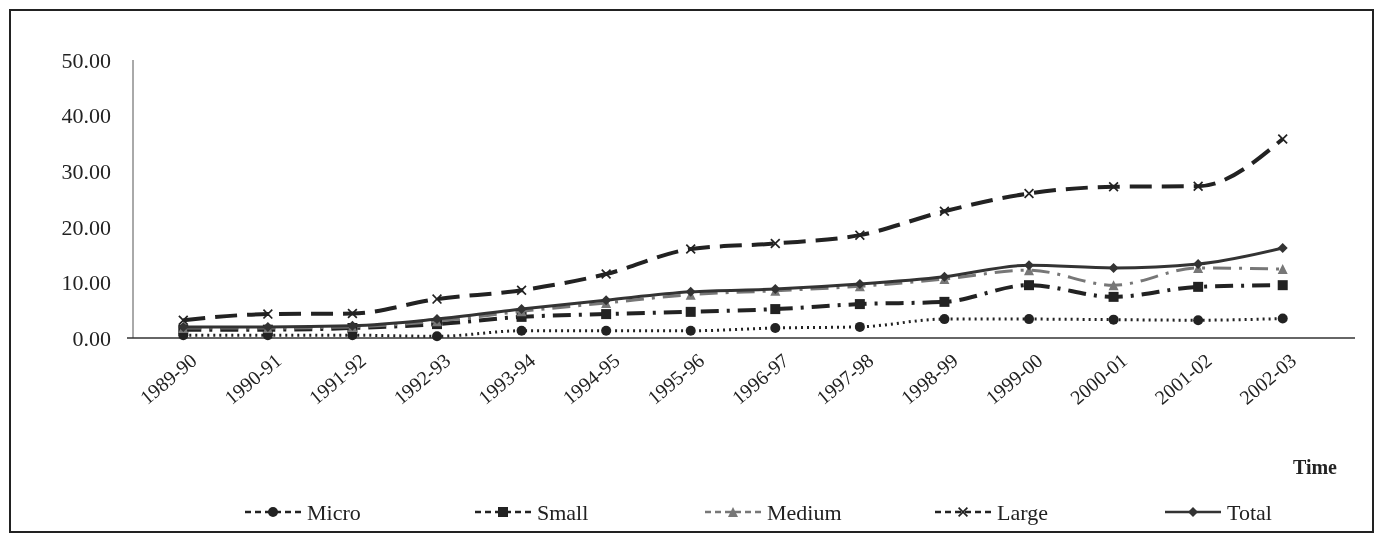 The height and width of the screenshot is (542, 1383). I want to click on legend-label: Large, so click(1022, 512).